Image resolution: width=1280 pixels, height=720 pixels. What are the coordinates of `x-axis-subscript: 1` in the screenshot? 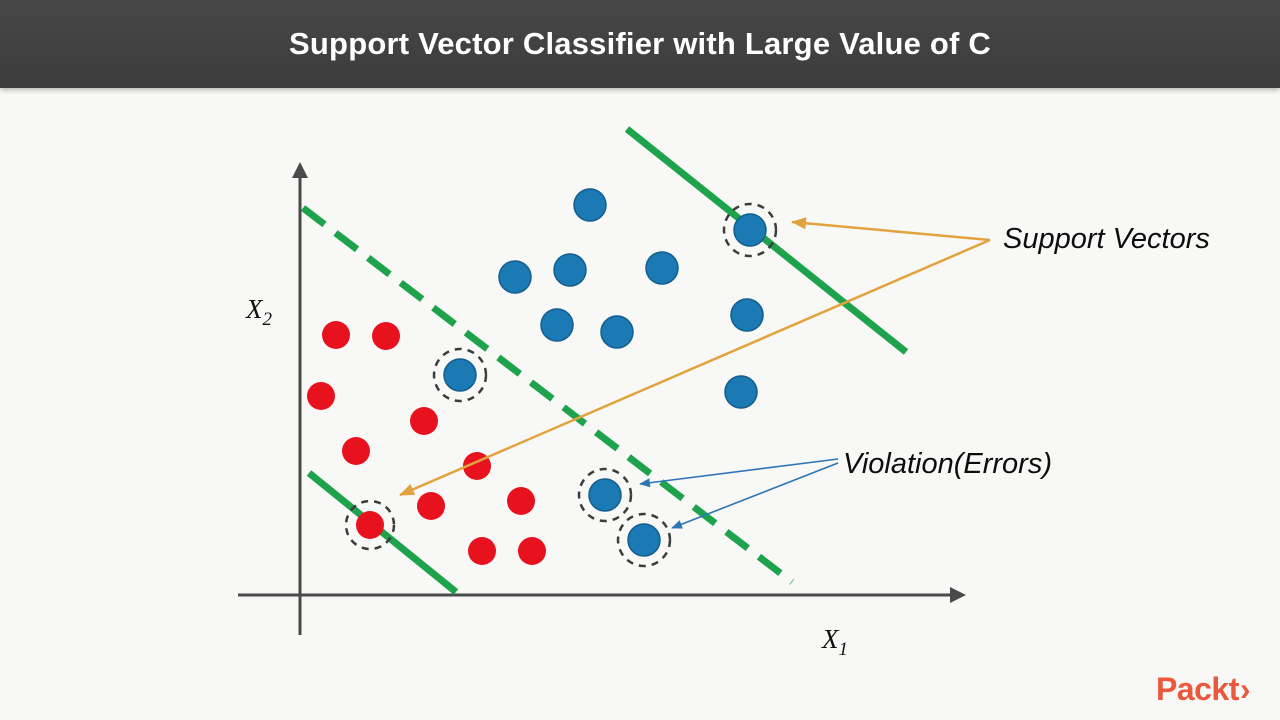 It's located at (844, 649).